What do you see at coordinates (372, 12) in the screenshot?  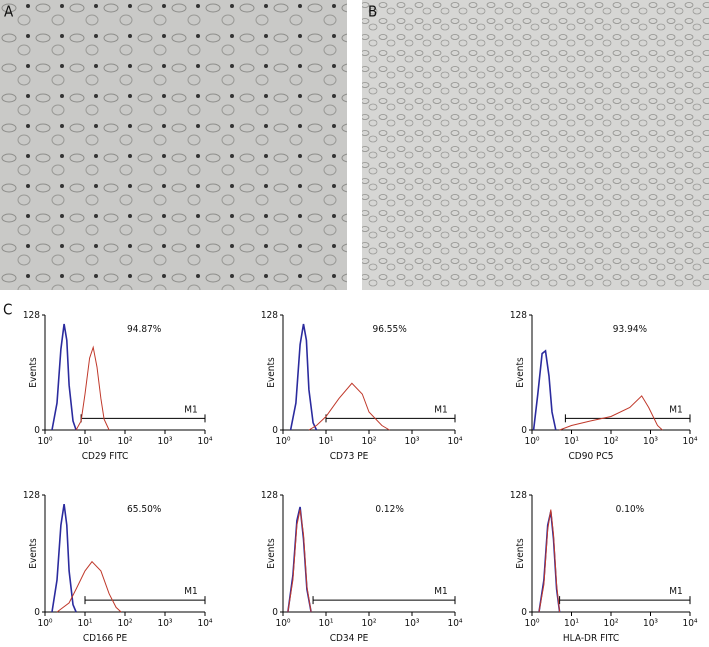 I see `panel-label: B` at bounding box center [372, 12].